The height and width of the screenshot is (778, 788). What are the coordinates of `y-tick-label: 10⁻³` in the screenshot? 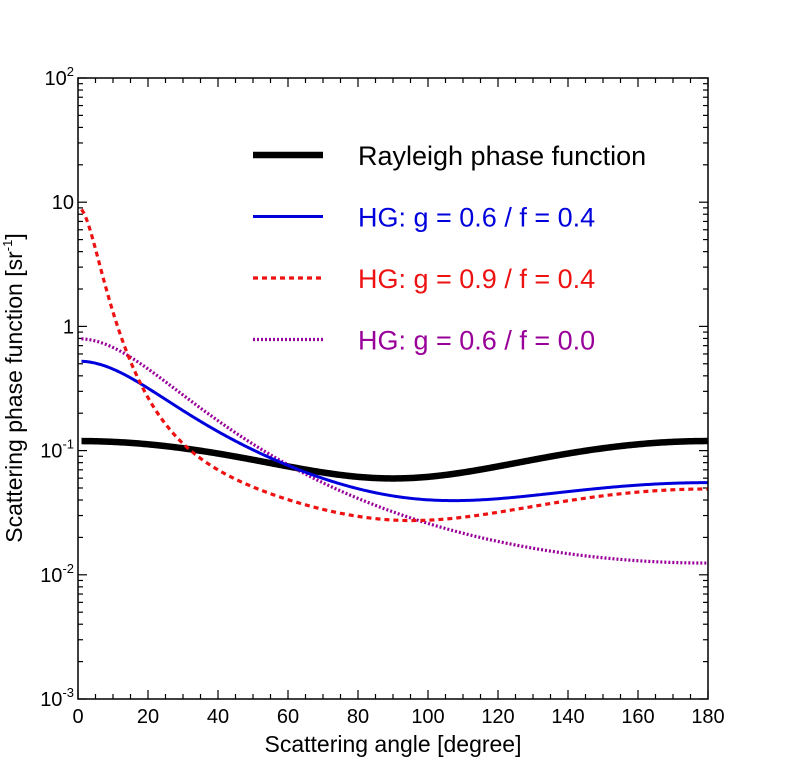 It's located at (57, 698).